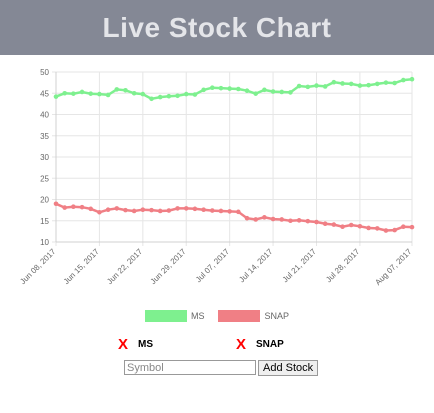 This screenshot has height=413, width=434. Describe the element at coordinates (190, 367) in the screenshot. I see `symbol-input` at that location.